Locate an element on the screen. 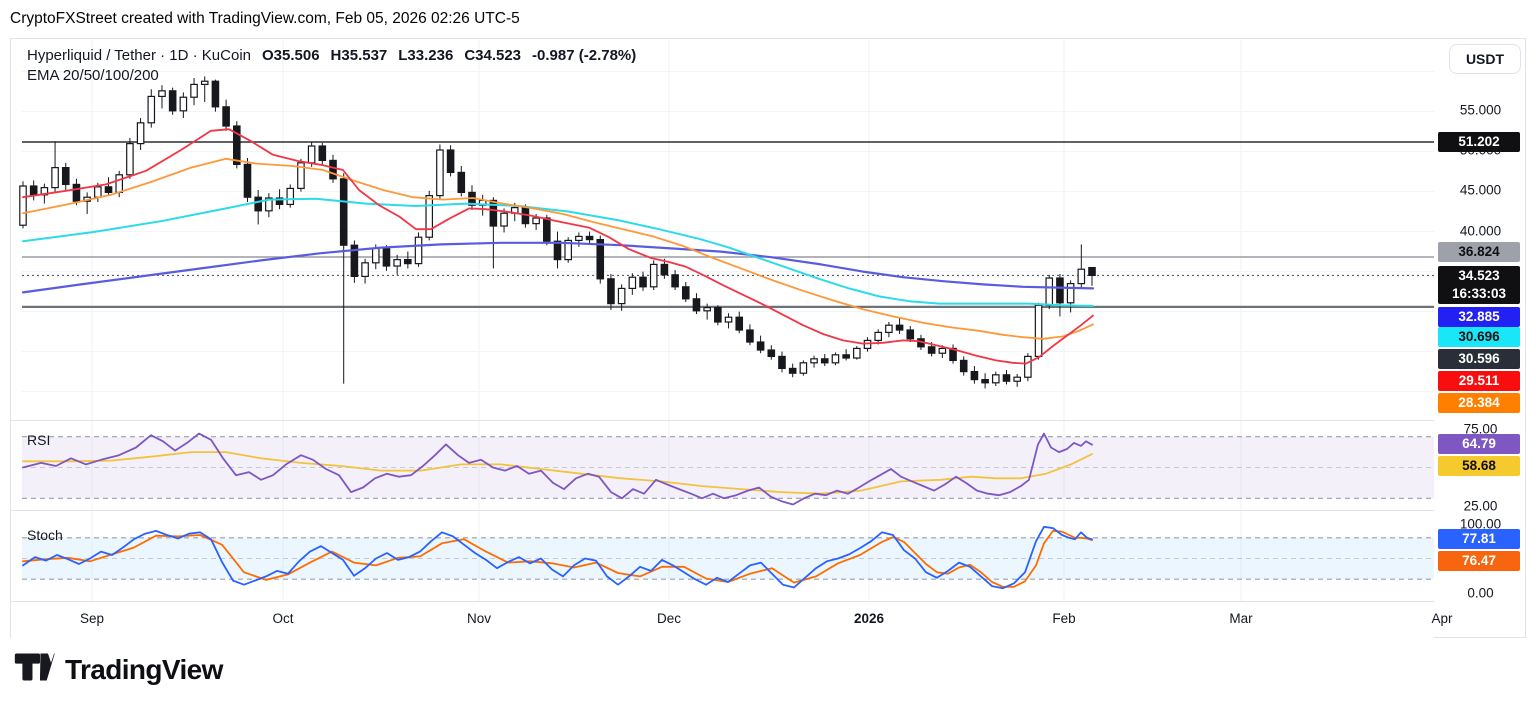 This screenshot has height=710, width=1536. axis-label: 0.00 is located at coordinates (1480, 593).